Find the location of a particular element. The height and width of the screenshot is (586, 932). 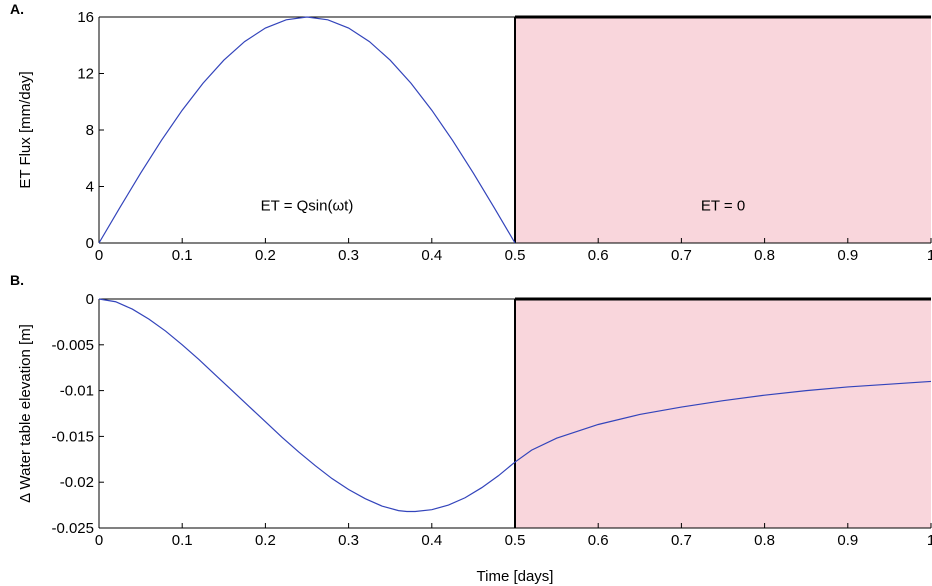

y-axis-label: ET Flux [mm/day] is located at coordinates (25, 129).